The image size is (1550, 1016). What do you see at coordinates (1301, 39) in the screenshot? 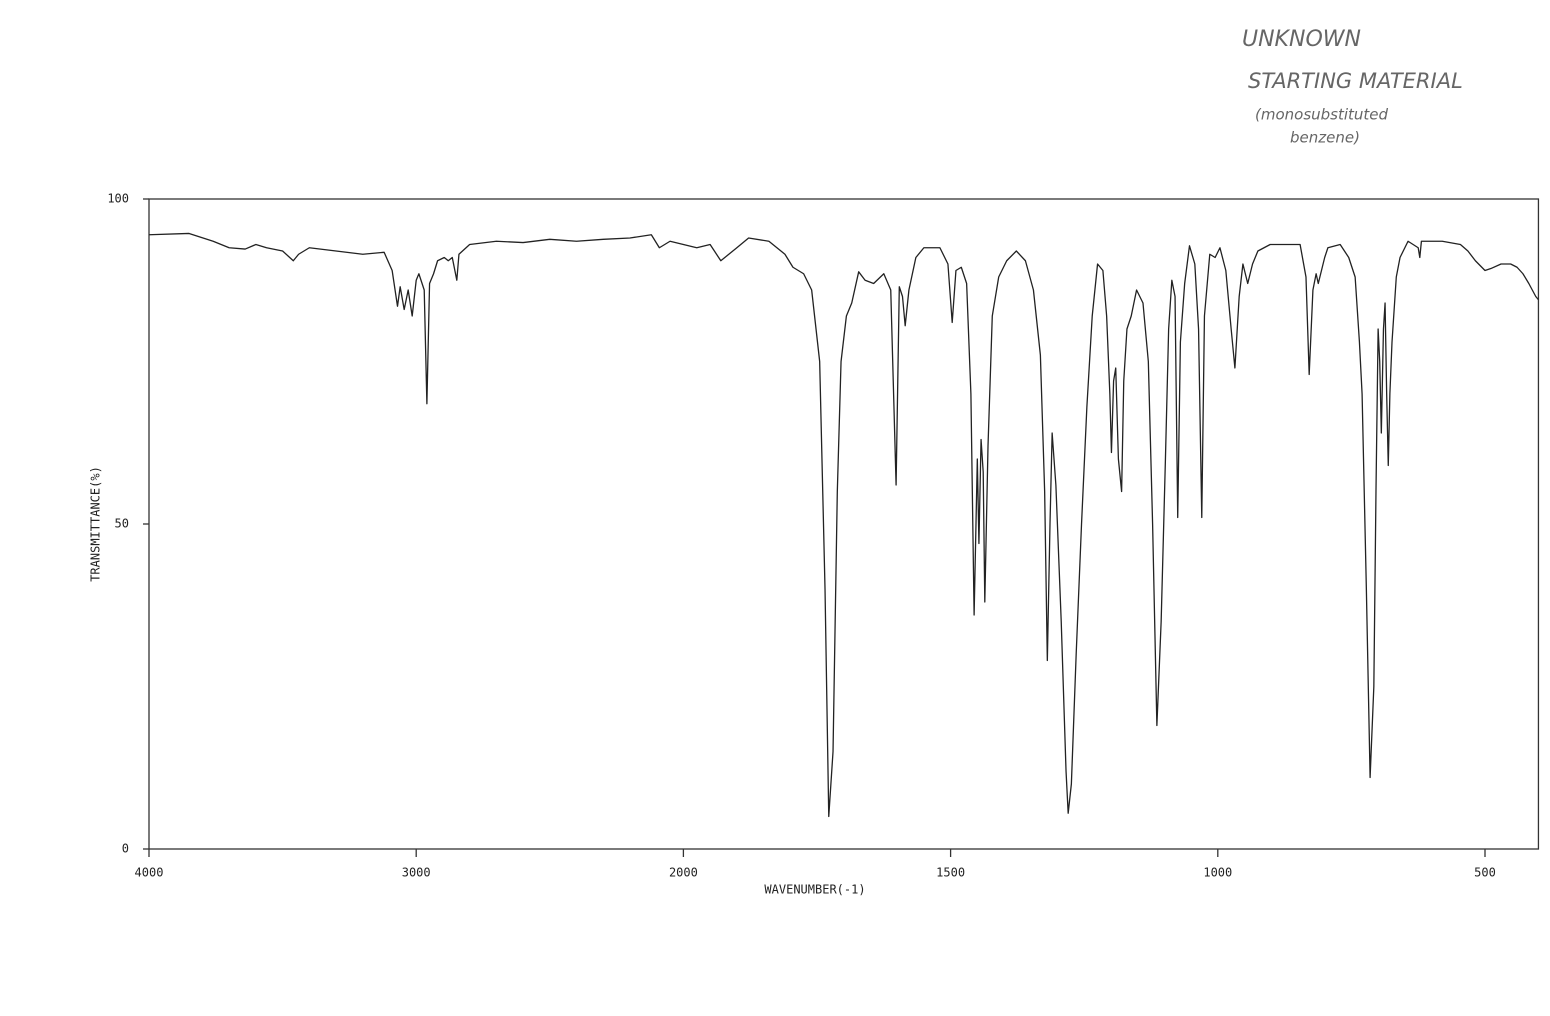
I see `annotation: UNKNOWN` at bounding box center [1301, 39].